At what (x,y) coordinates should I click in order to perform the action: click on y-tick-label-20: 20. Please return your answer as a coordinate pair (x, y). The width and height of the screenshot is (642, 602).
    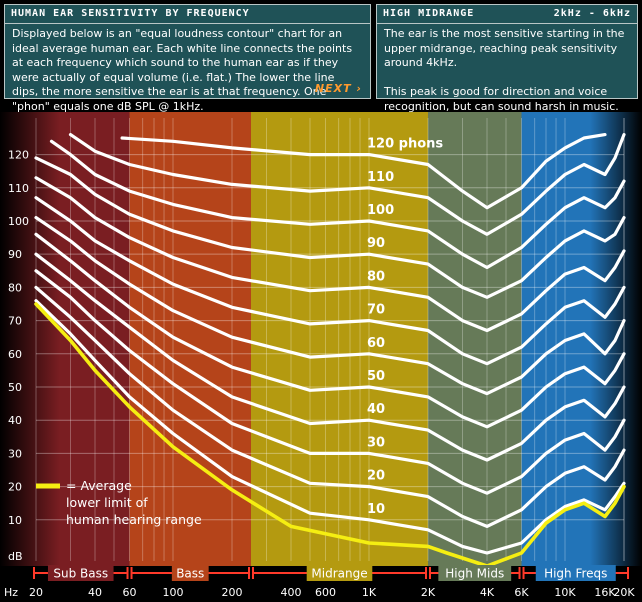
    Looking at the image, I should click on (15, 487).